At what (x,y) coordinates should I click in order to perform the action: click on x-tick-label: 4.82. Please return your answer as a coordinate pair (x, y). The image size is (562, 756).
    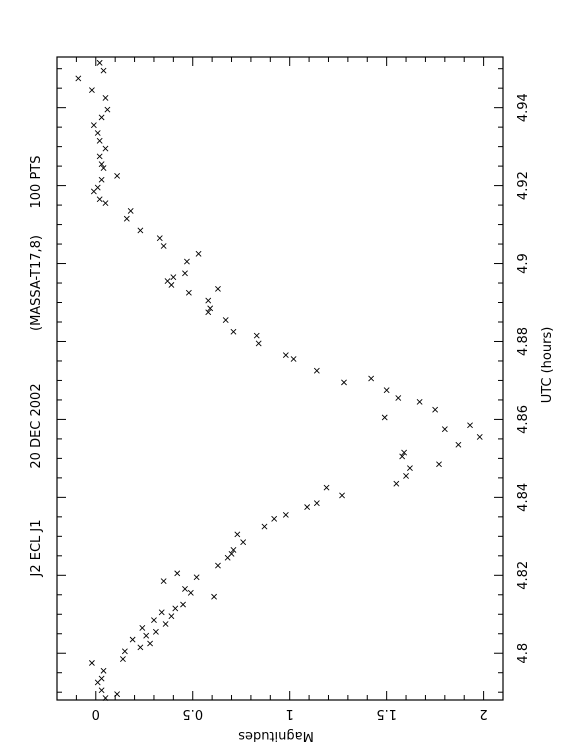
    Looking at the image, I should click on (523, 575).